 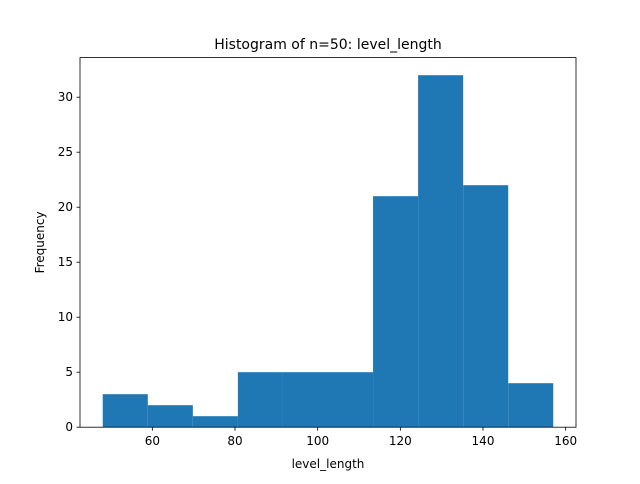 I want to click on chart-title: Histogram of n=50: level_length, so click(x=328, y=45).